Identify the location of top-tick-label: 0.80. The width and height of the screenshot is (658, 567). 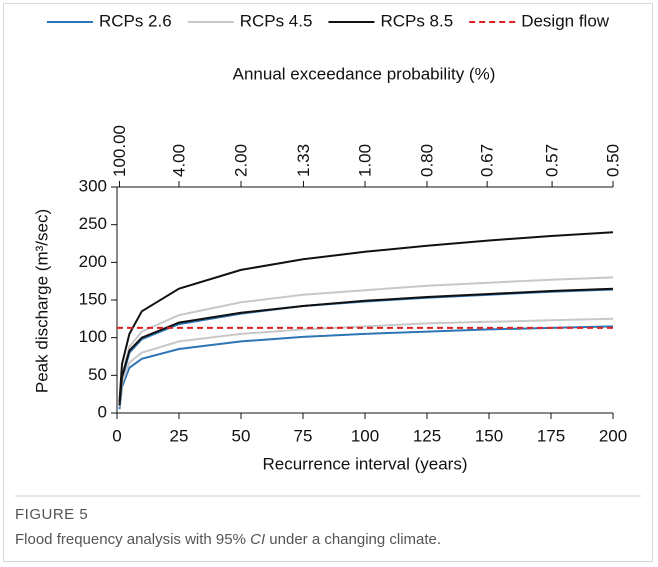
(426, 160).